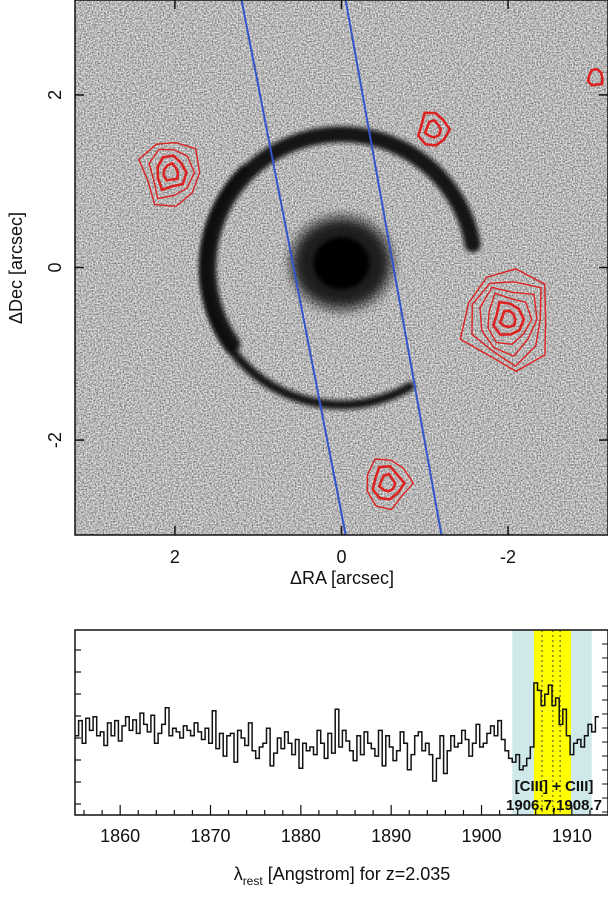 The height and width of the screenshot is (916, 608). What do you see at coordinates (551, 722) in the screenshot?
I see `line-markers` at bounding box center [551, 722].